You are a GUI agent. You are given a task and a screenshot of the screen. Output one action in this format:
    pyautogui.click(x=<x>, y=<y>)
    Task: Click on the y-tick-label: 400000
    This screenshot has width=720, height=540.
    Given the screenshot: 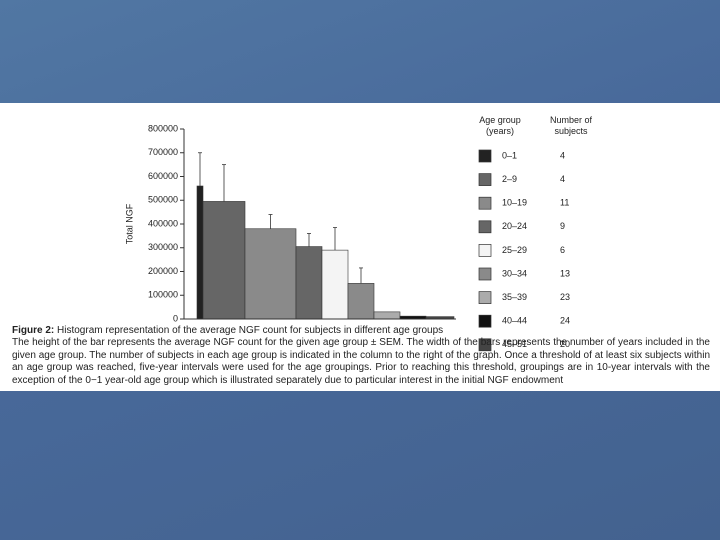 What is the action you would take?
    pyautogui.click(x=163, y=223)
    